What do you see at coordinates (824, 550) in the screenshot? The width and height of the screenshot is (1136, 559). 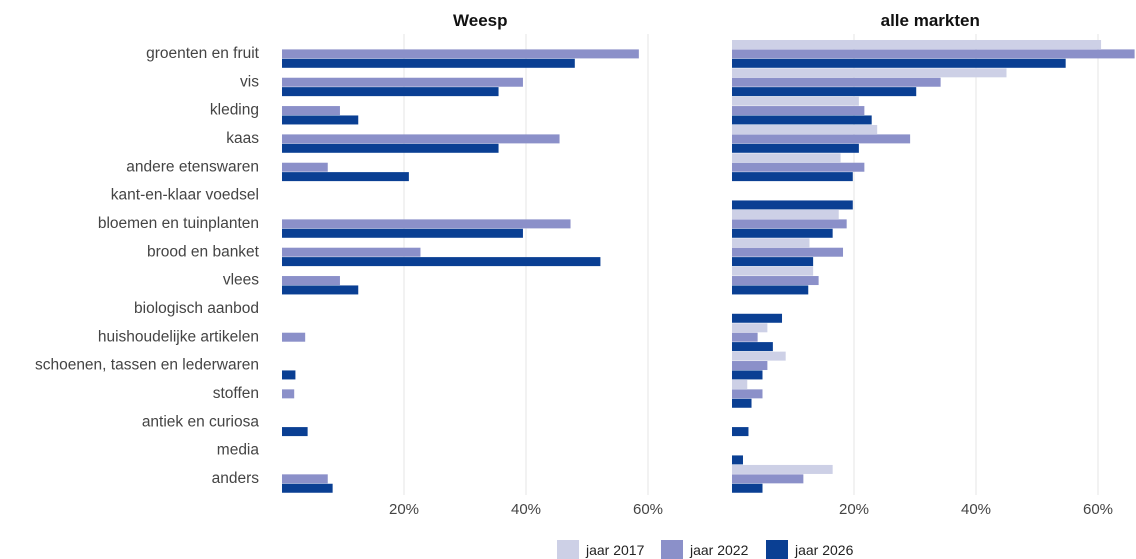 I see `legend-label: jaar 2026` at bounding box center [824, 550].